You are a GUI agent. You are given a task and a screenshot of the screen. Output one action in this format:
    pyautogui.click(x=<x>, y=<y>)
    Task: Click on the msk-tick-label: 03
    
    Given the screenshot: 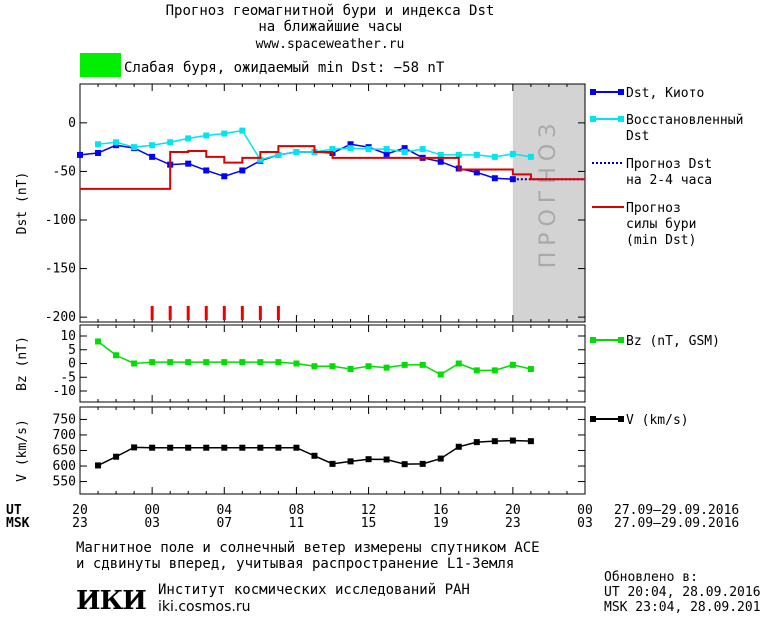 What is the action you would take?
    pyautogui.click(x=585, y=523)
    